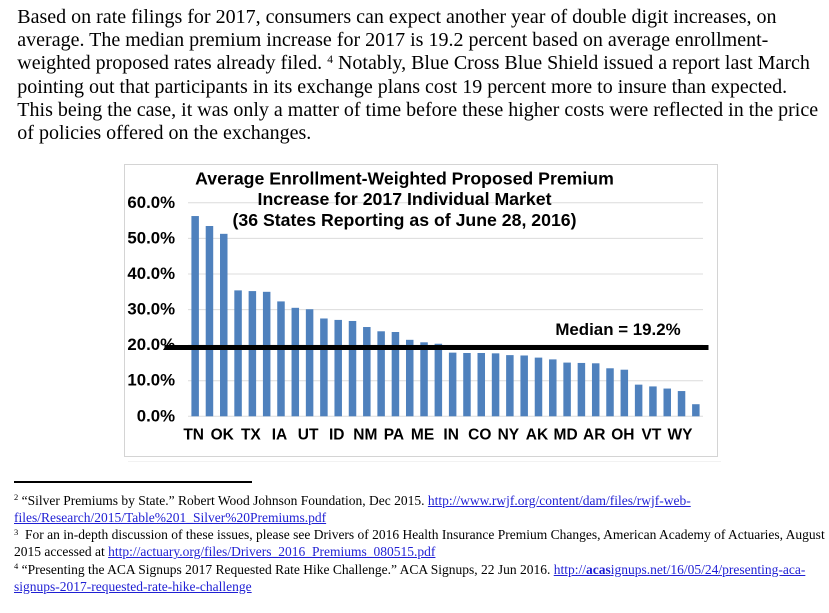 The width and height of the screenshot is (829, 613). Describe the element at coordinates (405, 199) in the screenshot. I see `svg-text:Increase for 2017 Individual M: Increase for 2017 Individual Market` at that location.